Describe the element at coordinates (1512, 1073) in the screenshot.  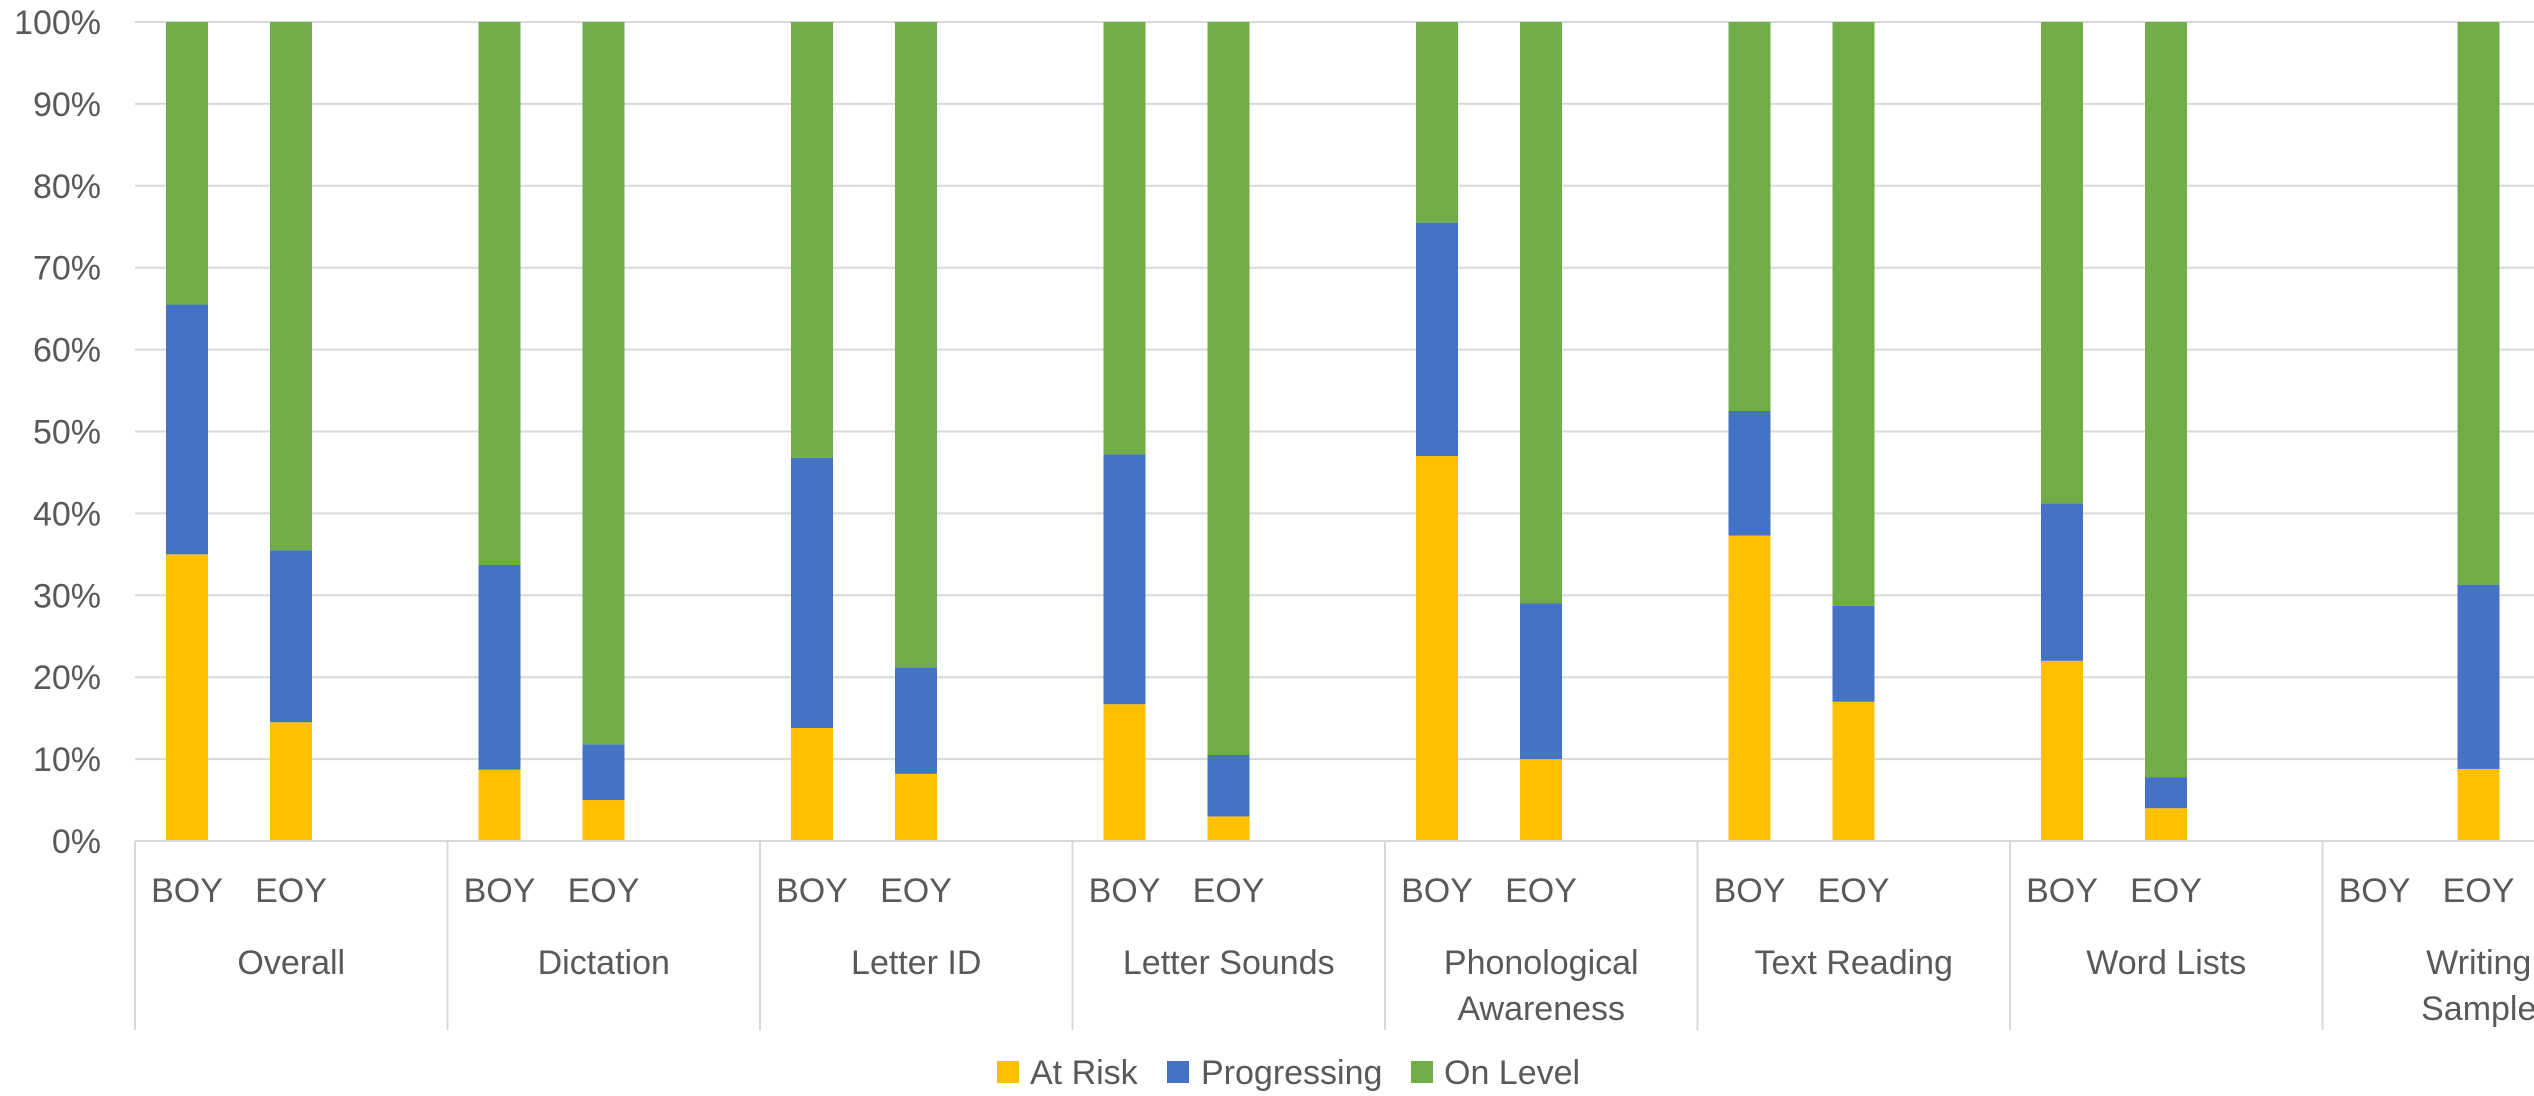
I see `legend-label-on-level: On Level` at that location.